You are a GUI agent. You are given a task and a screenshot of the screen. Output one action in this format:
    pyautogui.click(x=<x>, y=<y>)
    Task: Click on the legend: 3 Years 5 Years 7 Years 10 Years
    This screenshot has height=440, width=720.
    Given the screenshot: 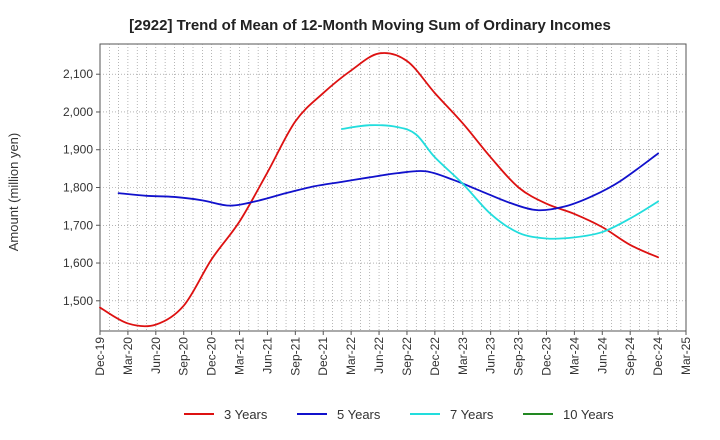 What is the action you would take?
    pyautogui.click(x=399, y=414)
    